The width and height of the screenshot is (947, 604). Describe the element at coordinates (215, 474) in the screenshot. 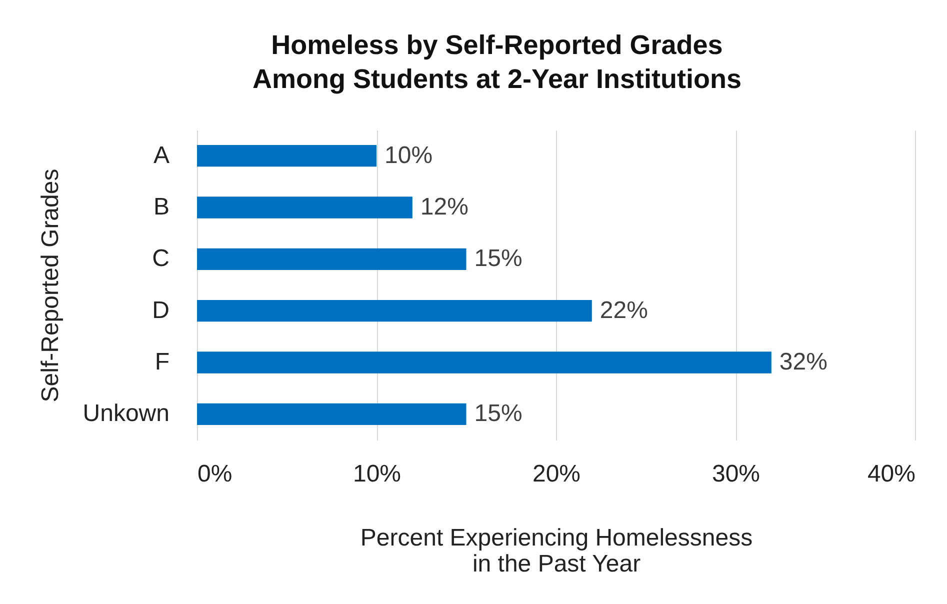

I see `x-tick-label: 0%` at that location.